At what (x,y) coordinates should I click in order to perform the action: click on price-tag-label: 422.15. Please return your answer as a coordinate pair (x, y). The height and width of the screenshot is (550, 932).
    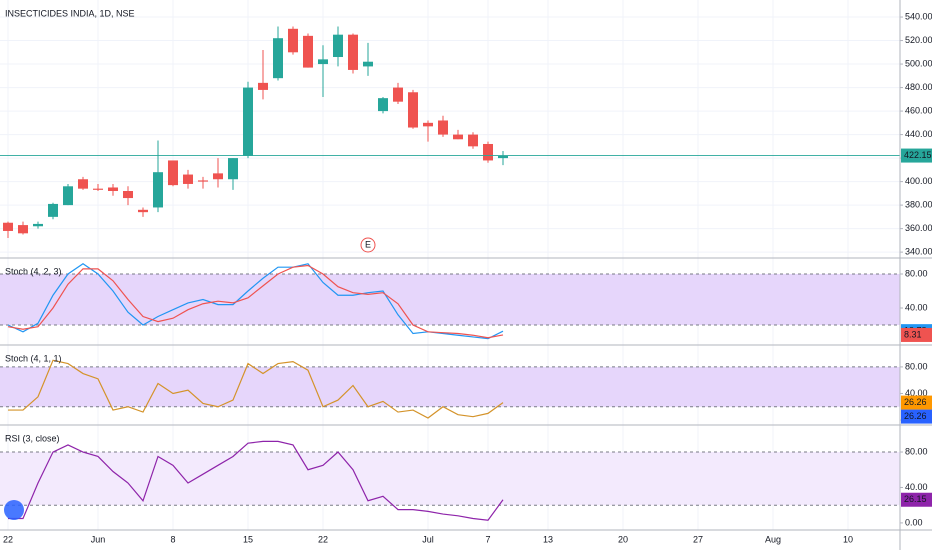
    Looking at the image, I should click on (918, 155).